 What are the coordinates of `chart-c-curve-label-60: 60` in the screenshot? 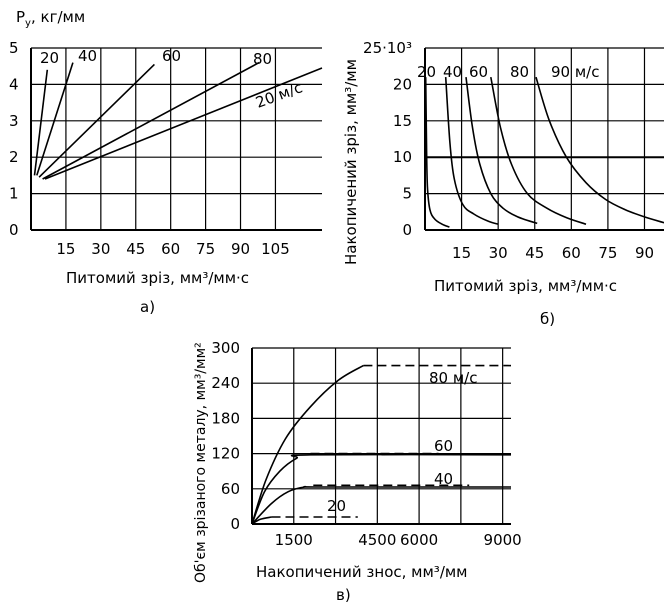 It's located at (443, 446).